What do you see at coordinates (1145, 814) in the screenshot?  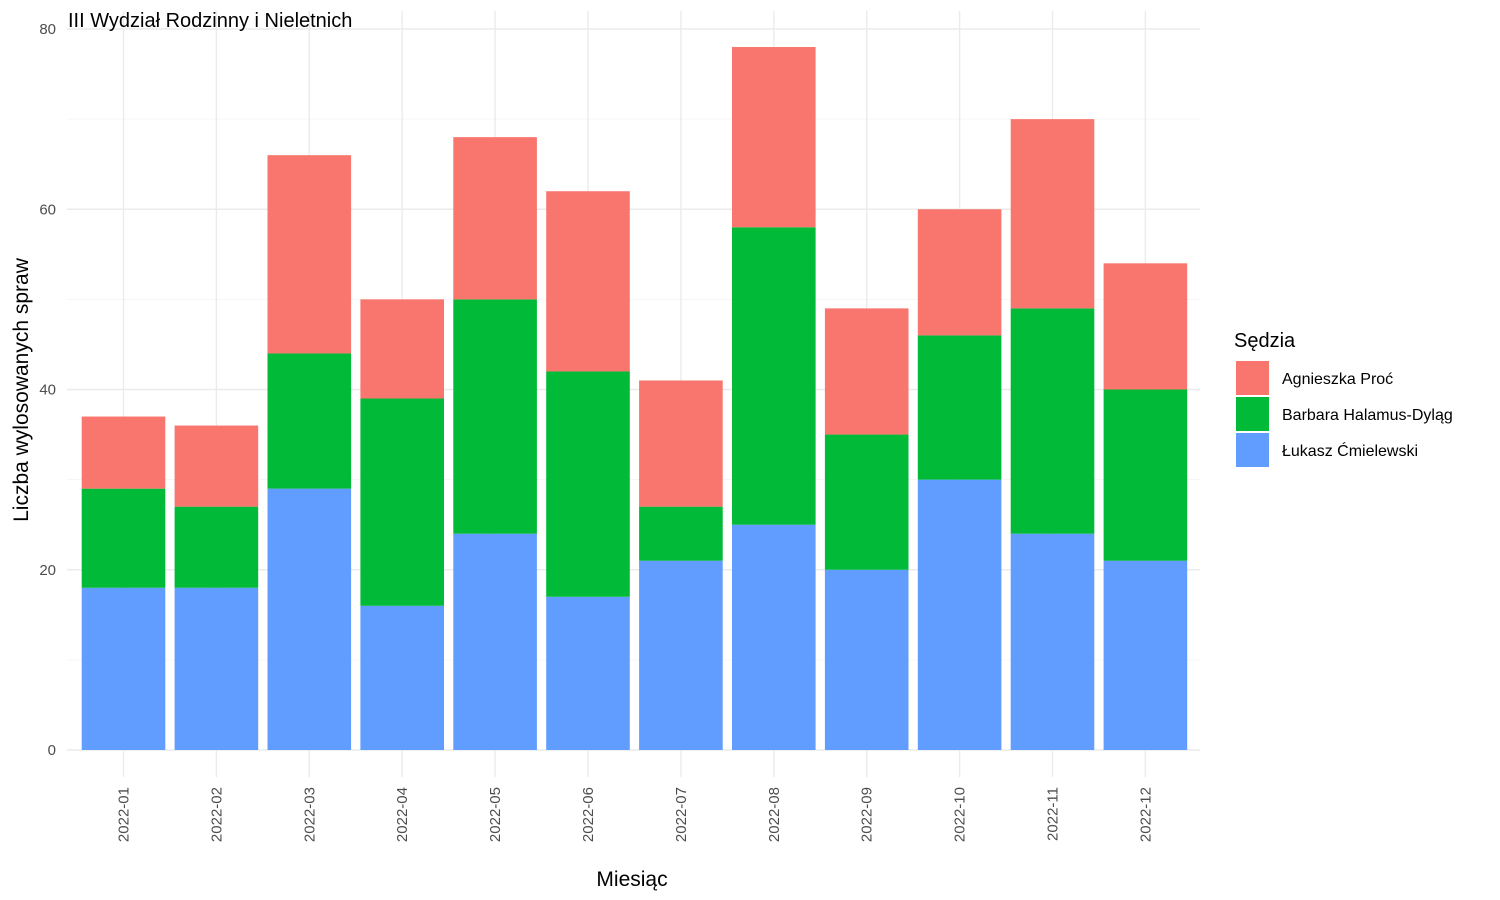 I see `x-tick-label: 2022-12` at bounding box center [1145, 814].